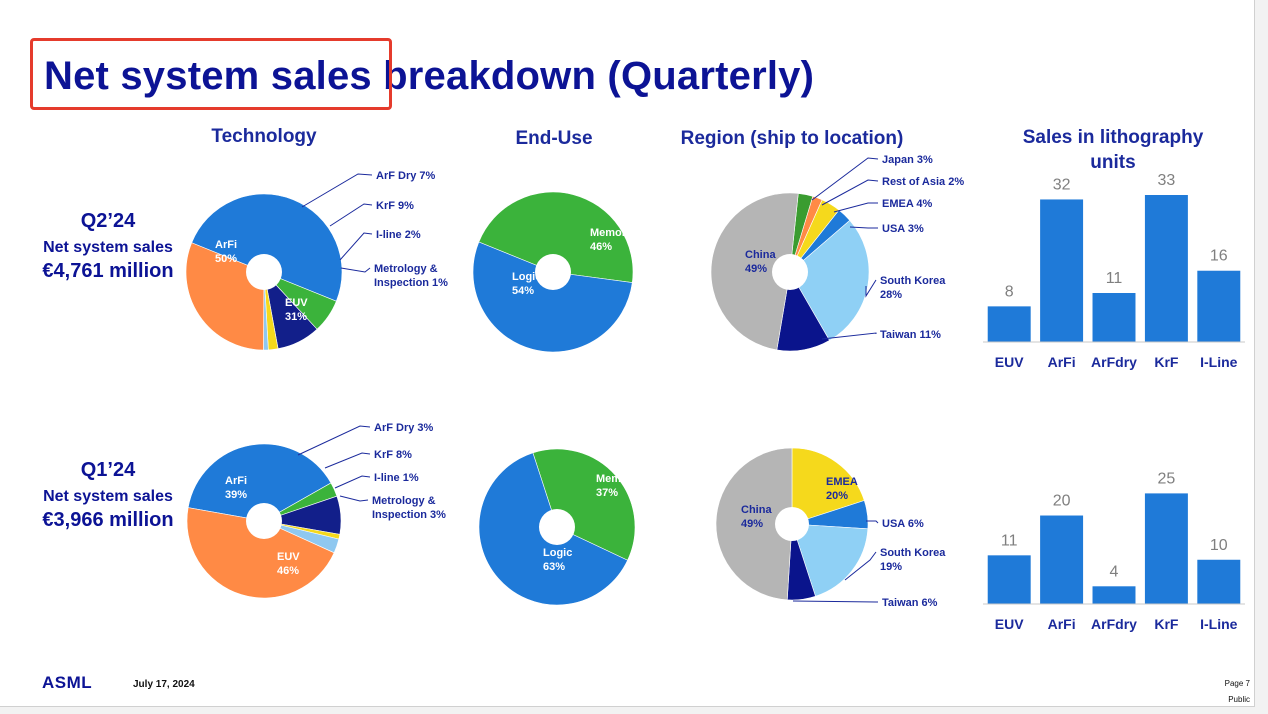  I want to click on label-i-line: I-line 2%, so click(398, 235).